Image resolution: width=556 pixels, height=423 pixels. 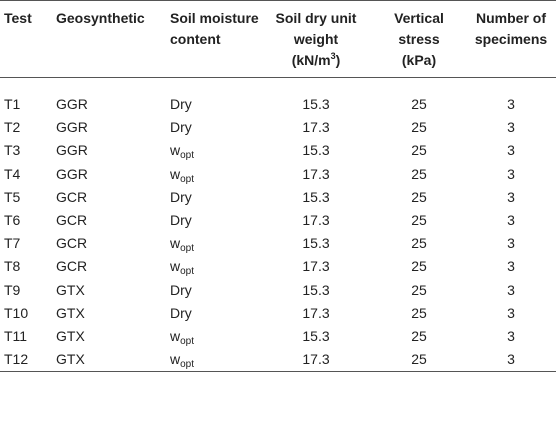 What do you see at coordinates (12, 173) in the screenshot?
I see `cell-test: T4` at bounding box center [12, 173].